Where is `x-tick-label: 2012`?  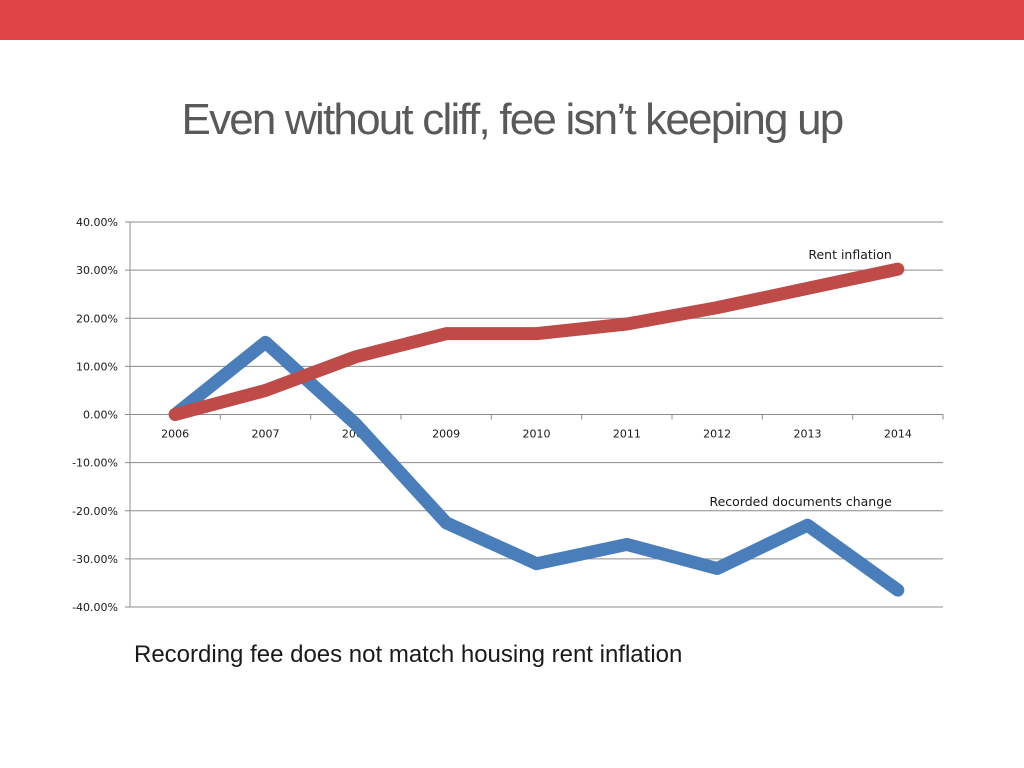
x-tick-label: 2012 is located at coordinates (717, 434).